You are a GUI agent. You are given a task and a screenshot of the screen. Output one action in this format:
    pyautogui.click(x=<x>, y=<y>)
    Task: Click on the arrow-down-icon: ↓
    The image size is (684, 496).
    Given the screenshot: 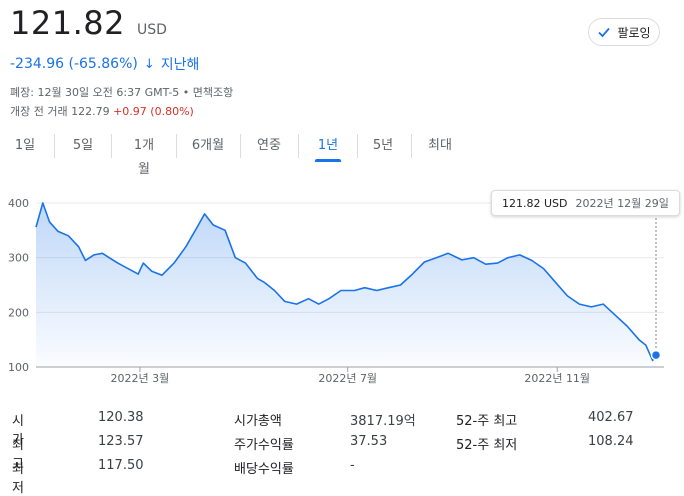 What is the action you would take?
    pyautogui.click(x=149, y=64)
    